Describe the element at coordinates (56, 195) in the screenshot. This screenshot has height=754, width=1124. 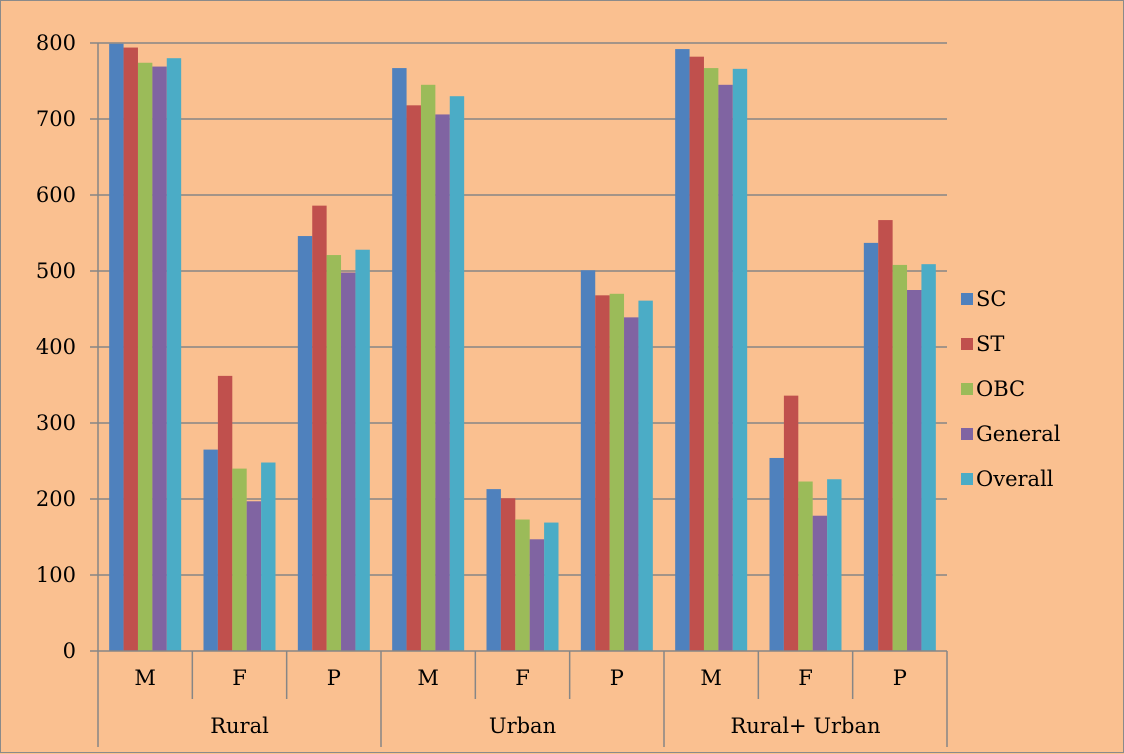
I see `y-tick-label: 600` at that location.